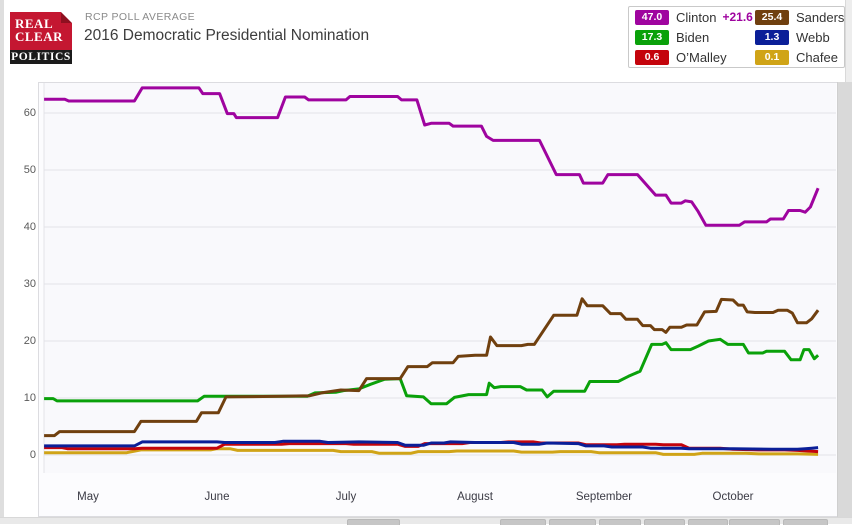  Describe the element at coordinates (848, 41) in the screenshot. I see `page-scrollbar-track-top` at that location.